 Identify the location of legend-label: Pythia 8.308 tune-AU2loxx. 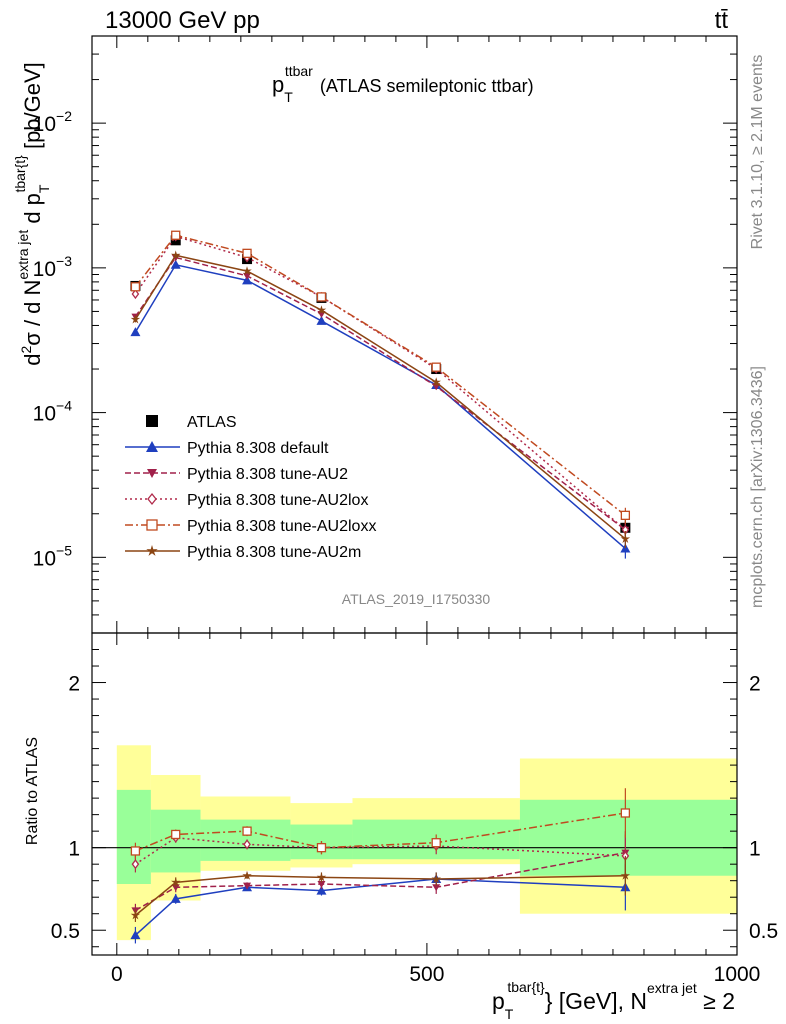
(281, 526).